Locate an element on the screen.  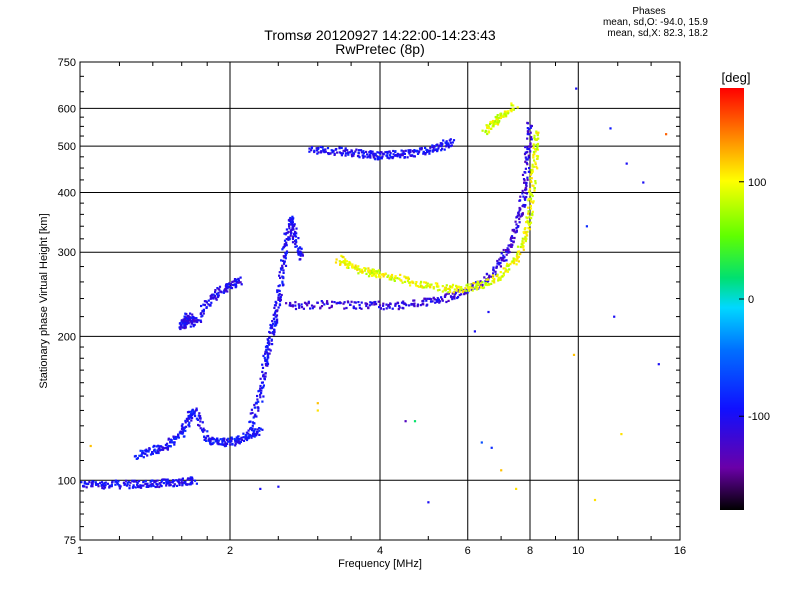
y-tick-label: 750 is located at coordinates (67, 63).